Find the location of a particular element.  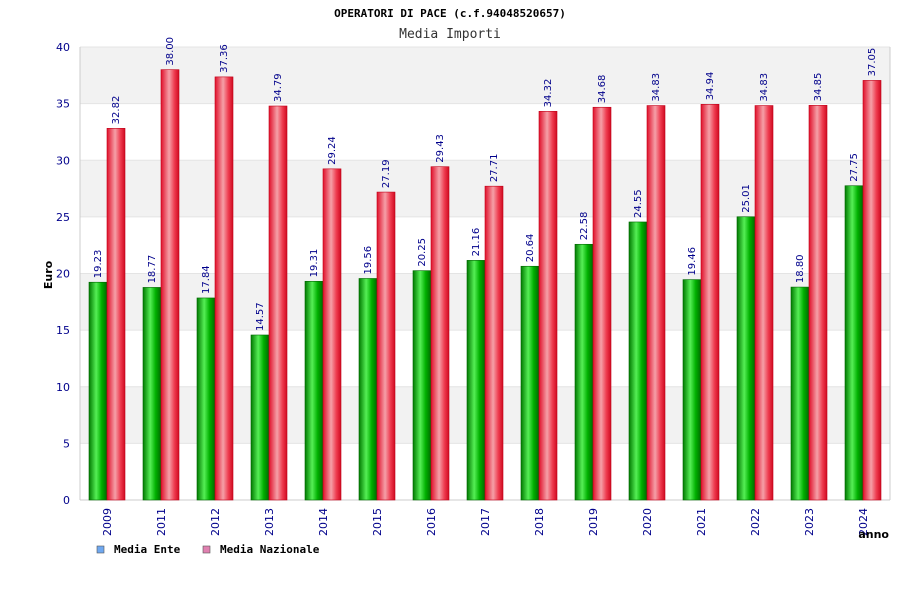

x-tick-label: 2021 is located at coordinates (701, 522).